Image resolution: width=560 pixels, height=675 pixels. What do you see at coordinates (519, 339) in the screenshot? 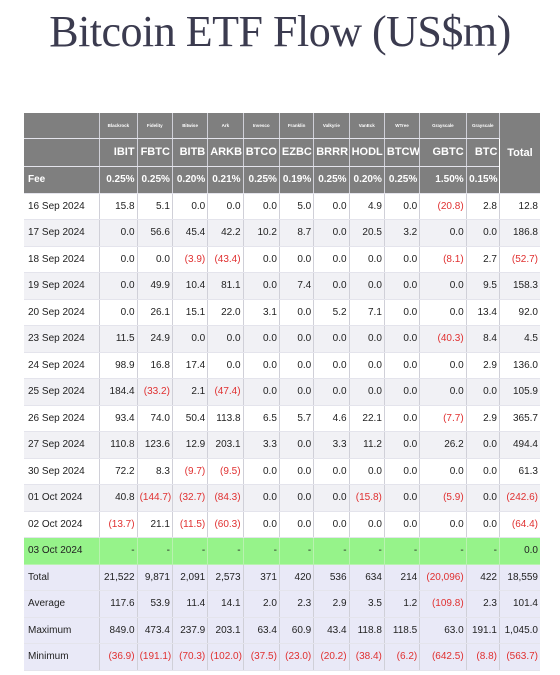
I see `row-total: 4.5` at bounding box center [519, 339].